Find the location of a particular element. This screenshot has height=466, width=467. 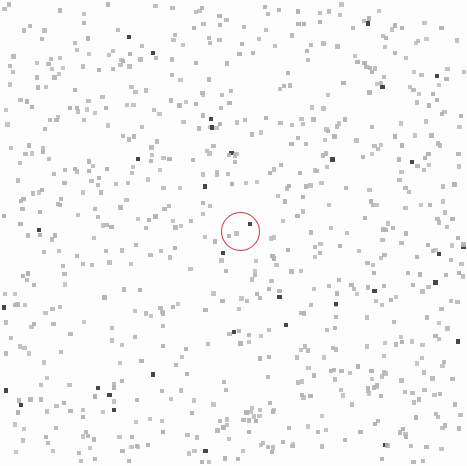

target-ring-icon is located at coordinates (240, 231).